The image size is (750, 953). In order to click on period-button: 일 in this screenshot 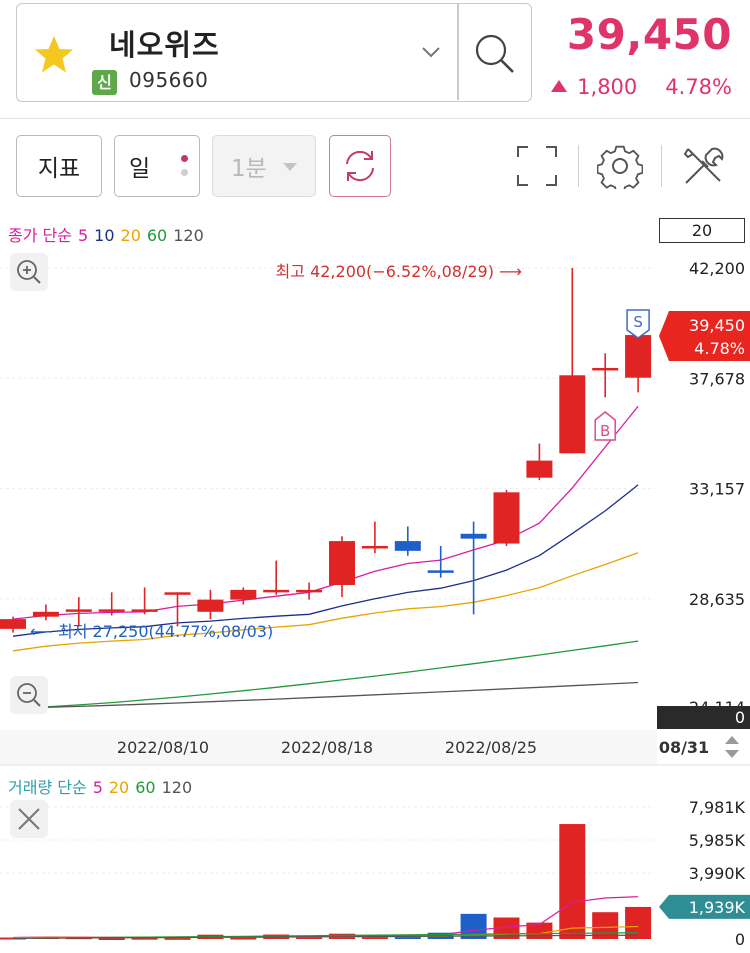, I will do `click(157, 166)`.